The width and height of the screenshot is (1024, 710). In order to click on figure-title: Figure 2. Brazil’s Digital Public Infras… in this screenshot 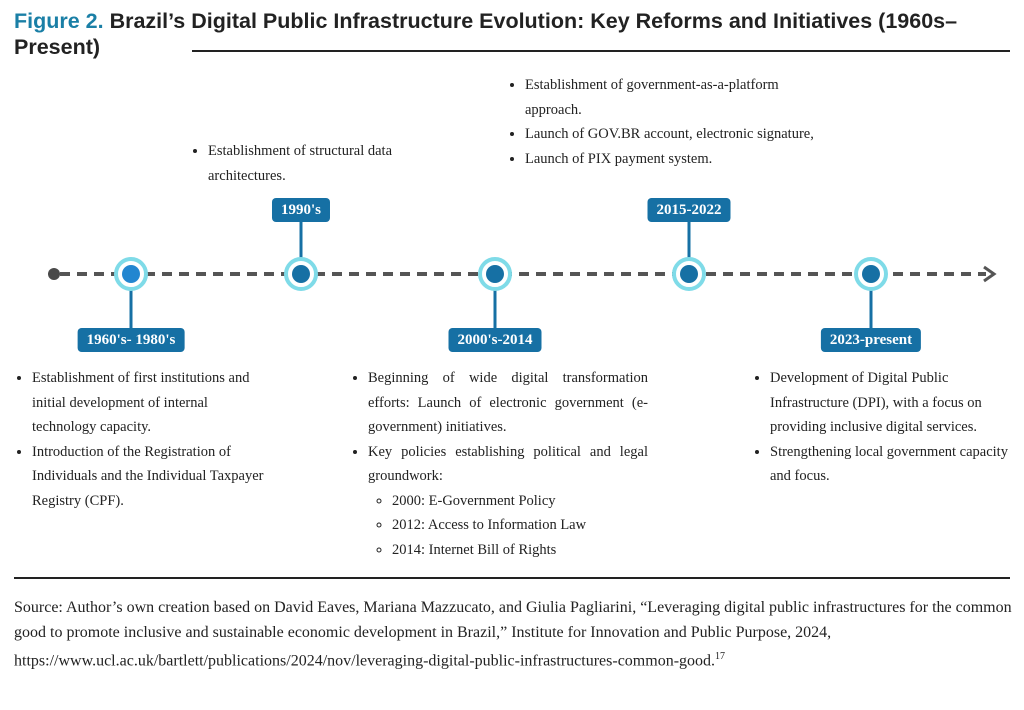, I will do `click(514, 34)`.